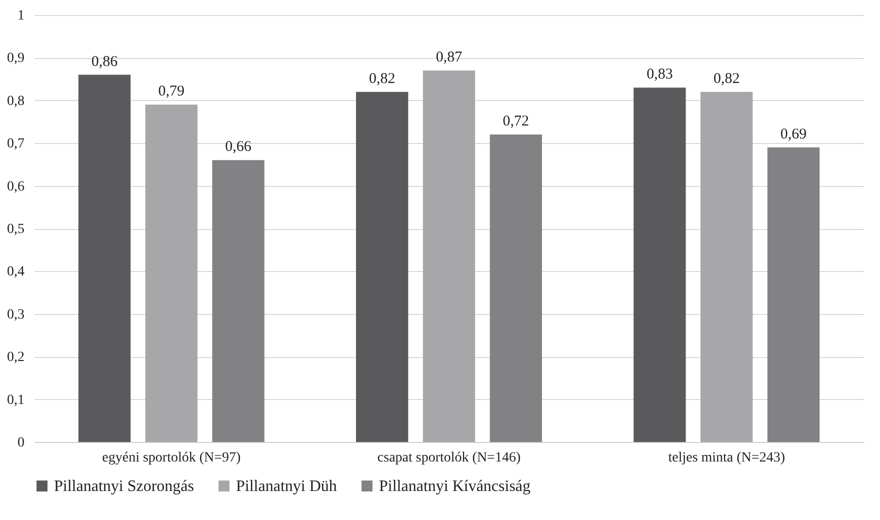  Describe the element at coordinates (516, 122) in the screenshot. I see `data-label: 0,72` at that location.